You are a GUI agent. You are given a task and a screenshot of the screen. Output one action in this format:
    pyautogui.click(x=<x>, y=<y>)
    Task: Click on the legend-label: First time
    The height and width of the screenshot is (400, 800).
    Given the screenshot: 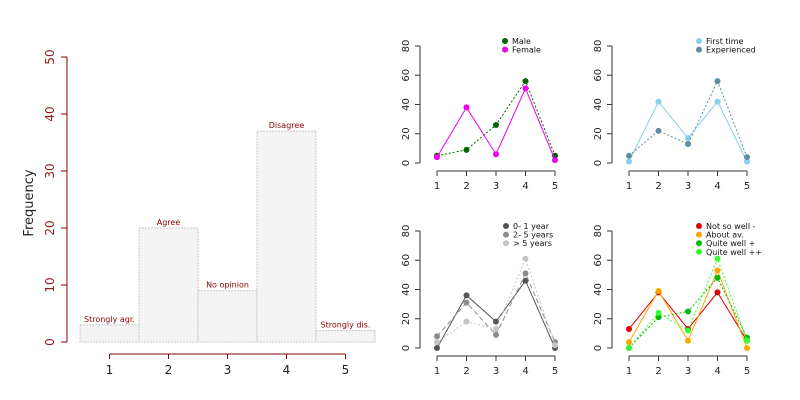 What is the action you would take?
    pyautogui.click(x=725, y=41)
    